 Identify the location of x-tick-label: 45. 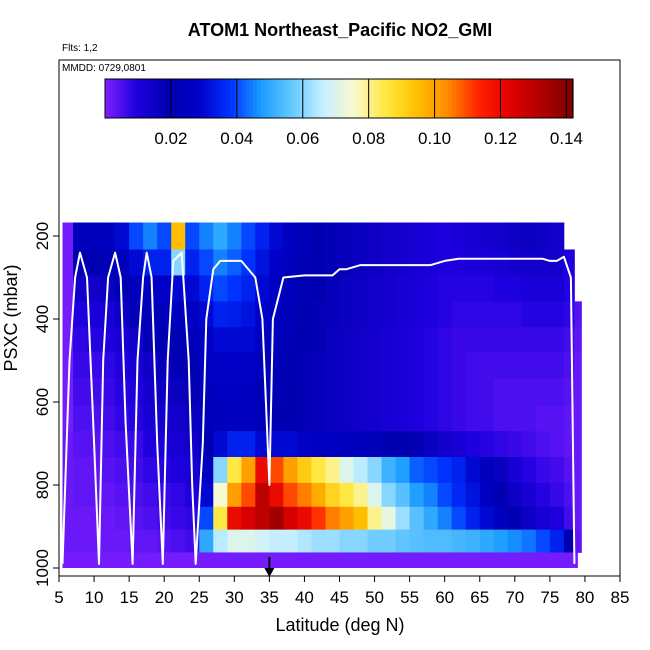
(339, 597).